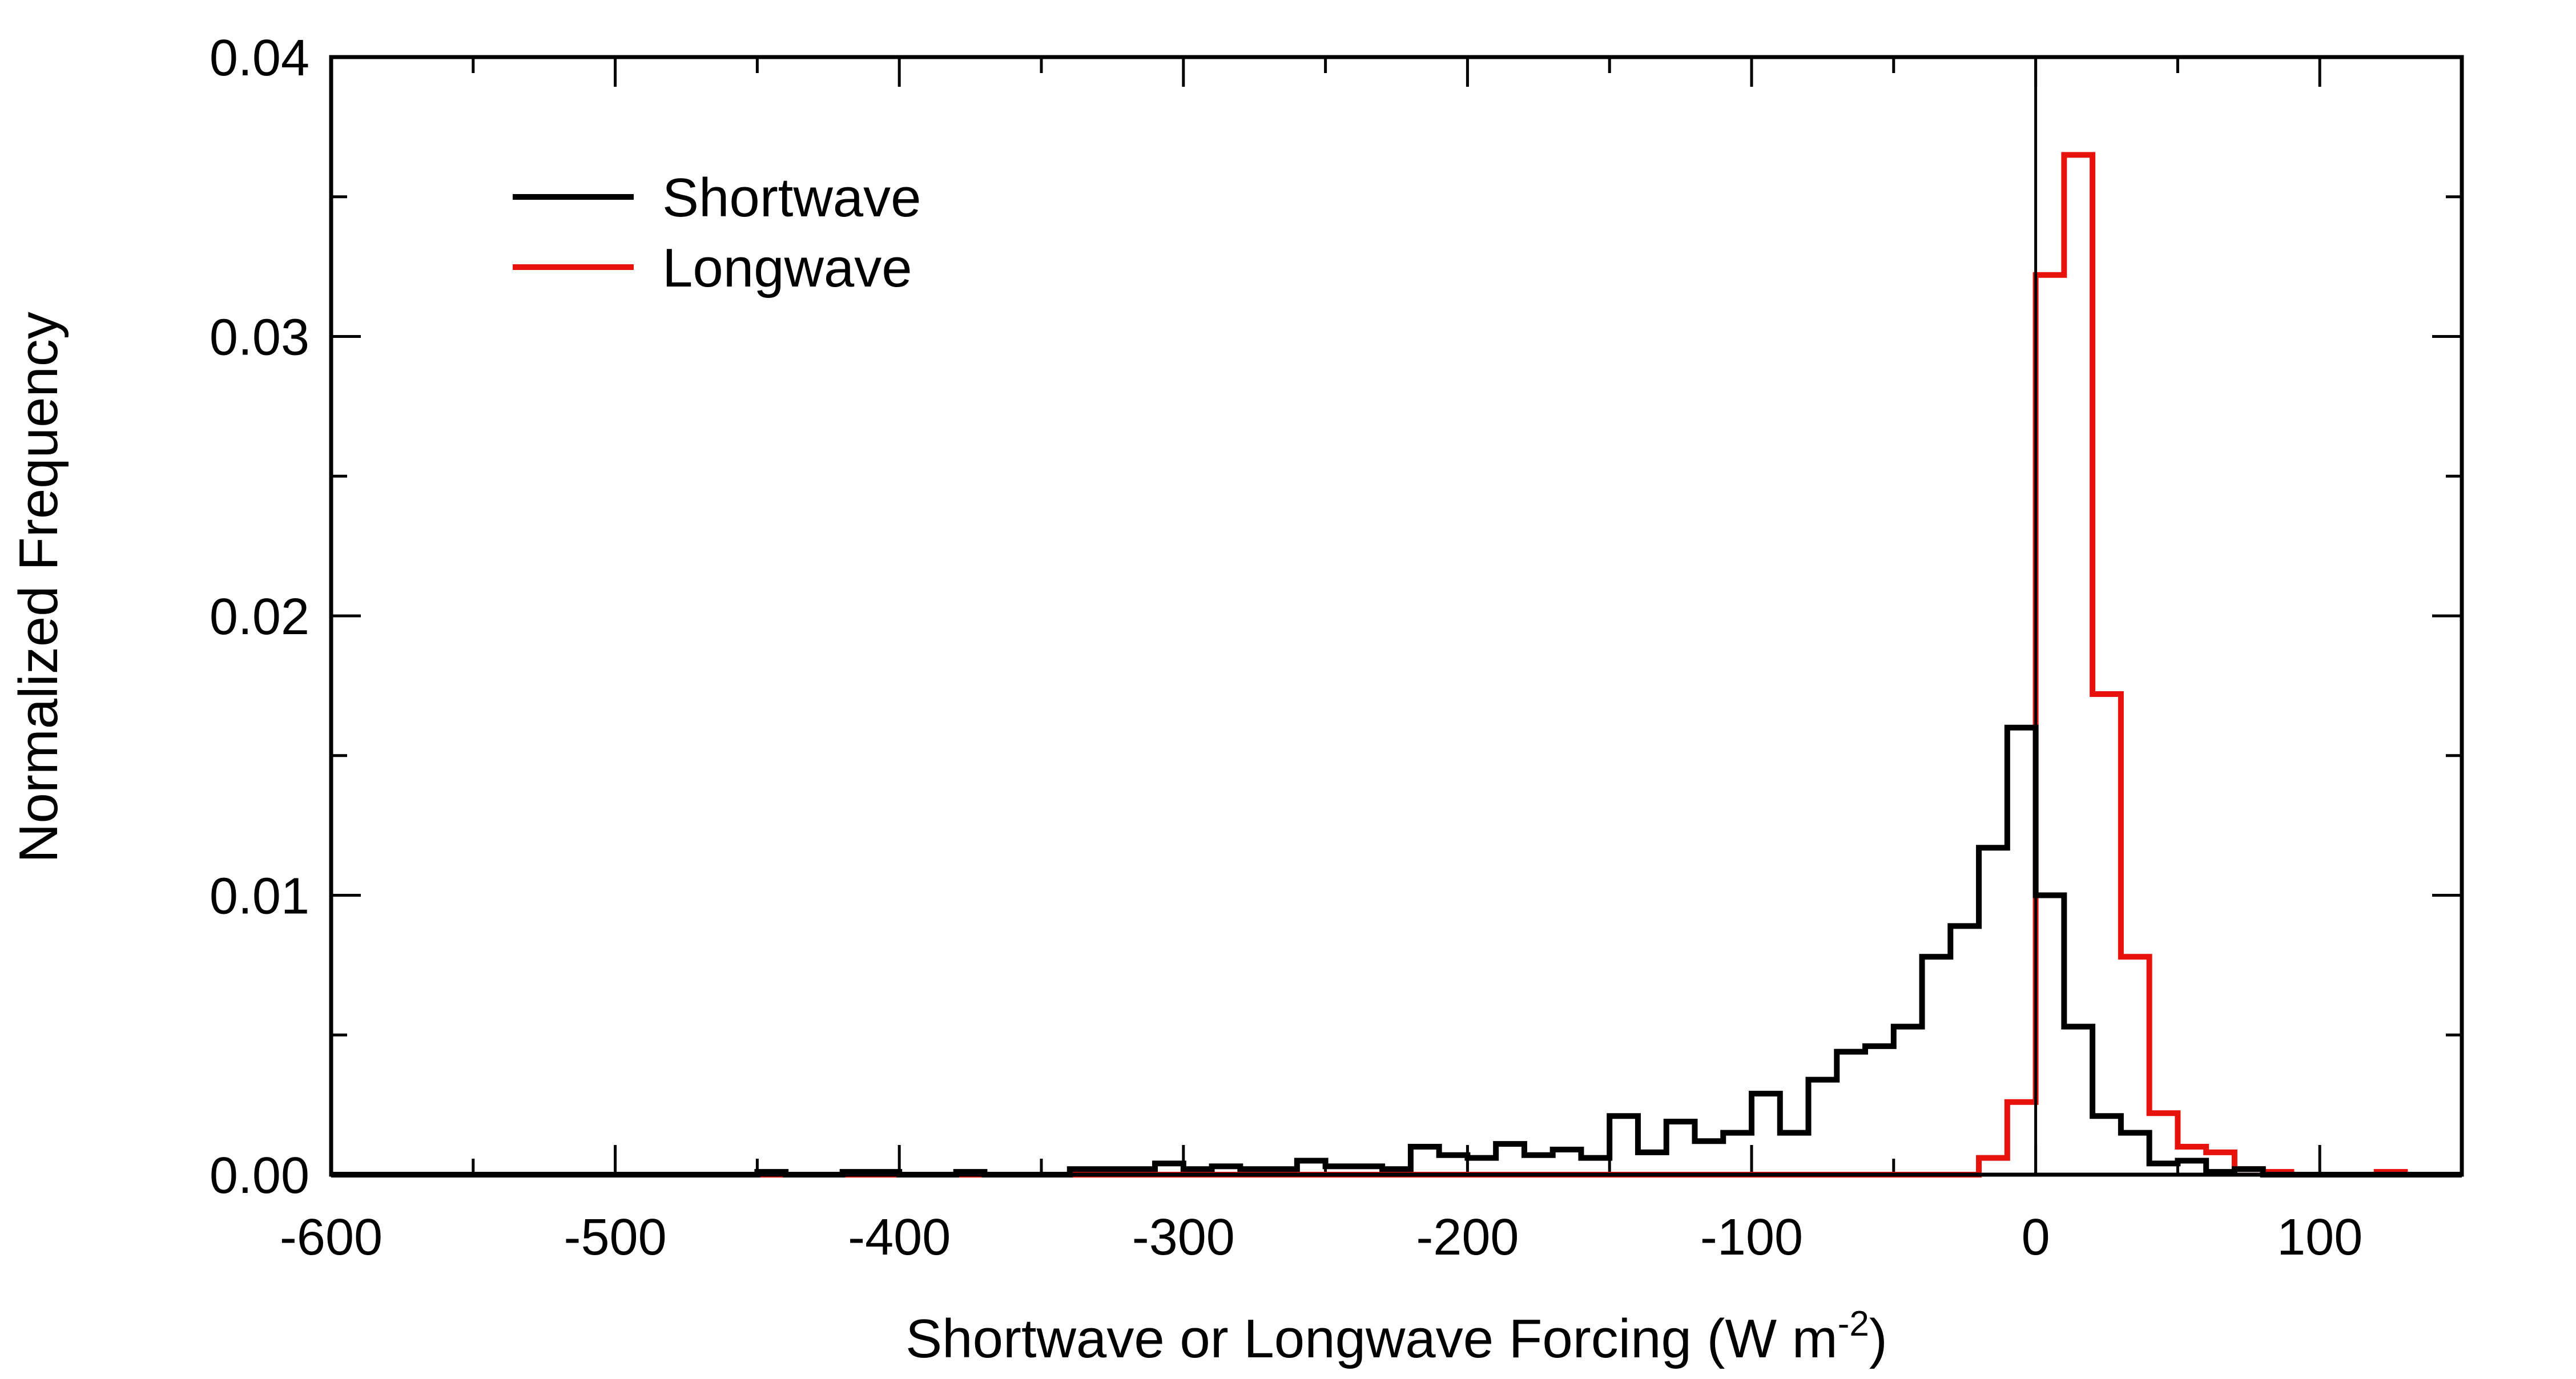  What do you see at coordinates (2036, 1237) in the screenshot?
I see `x-tick-label: 0` at bounding box center [2036, 1237].